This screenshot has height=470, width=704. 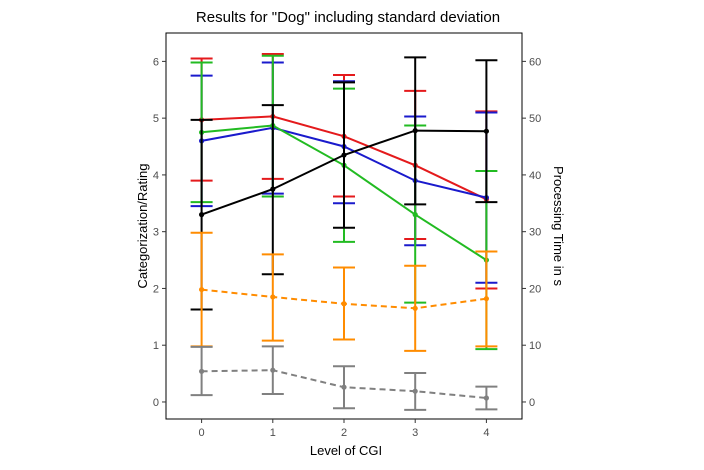 I want to click on y-right-tick-label: 50, so click(x=535, y=119).